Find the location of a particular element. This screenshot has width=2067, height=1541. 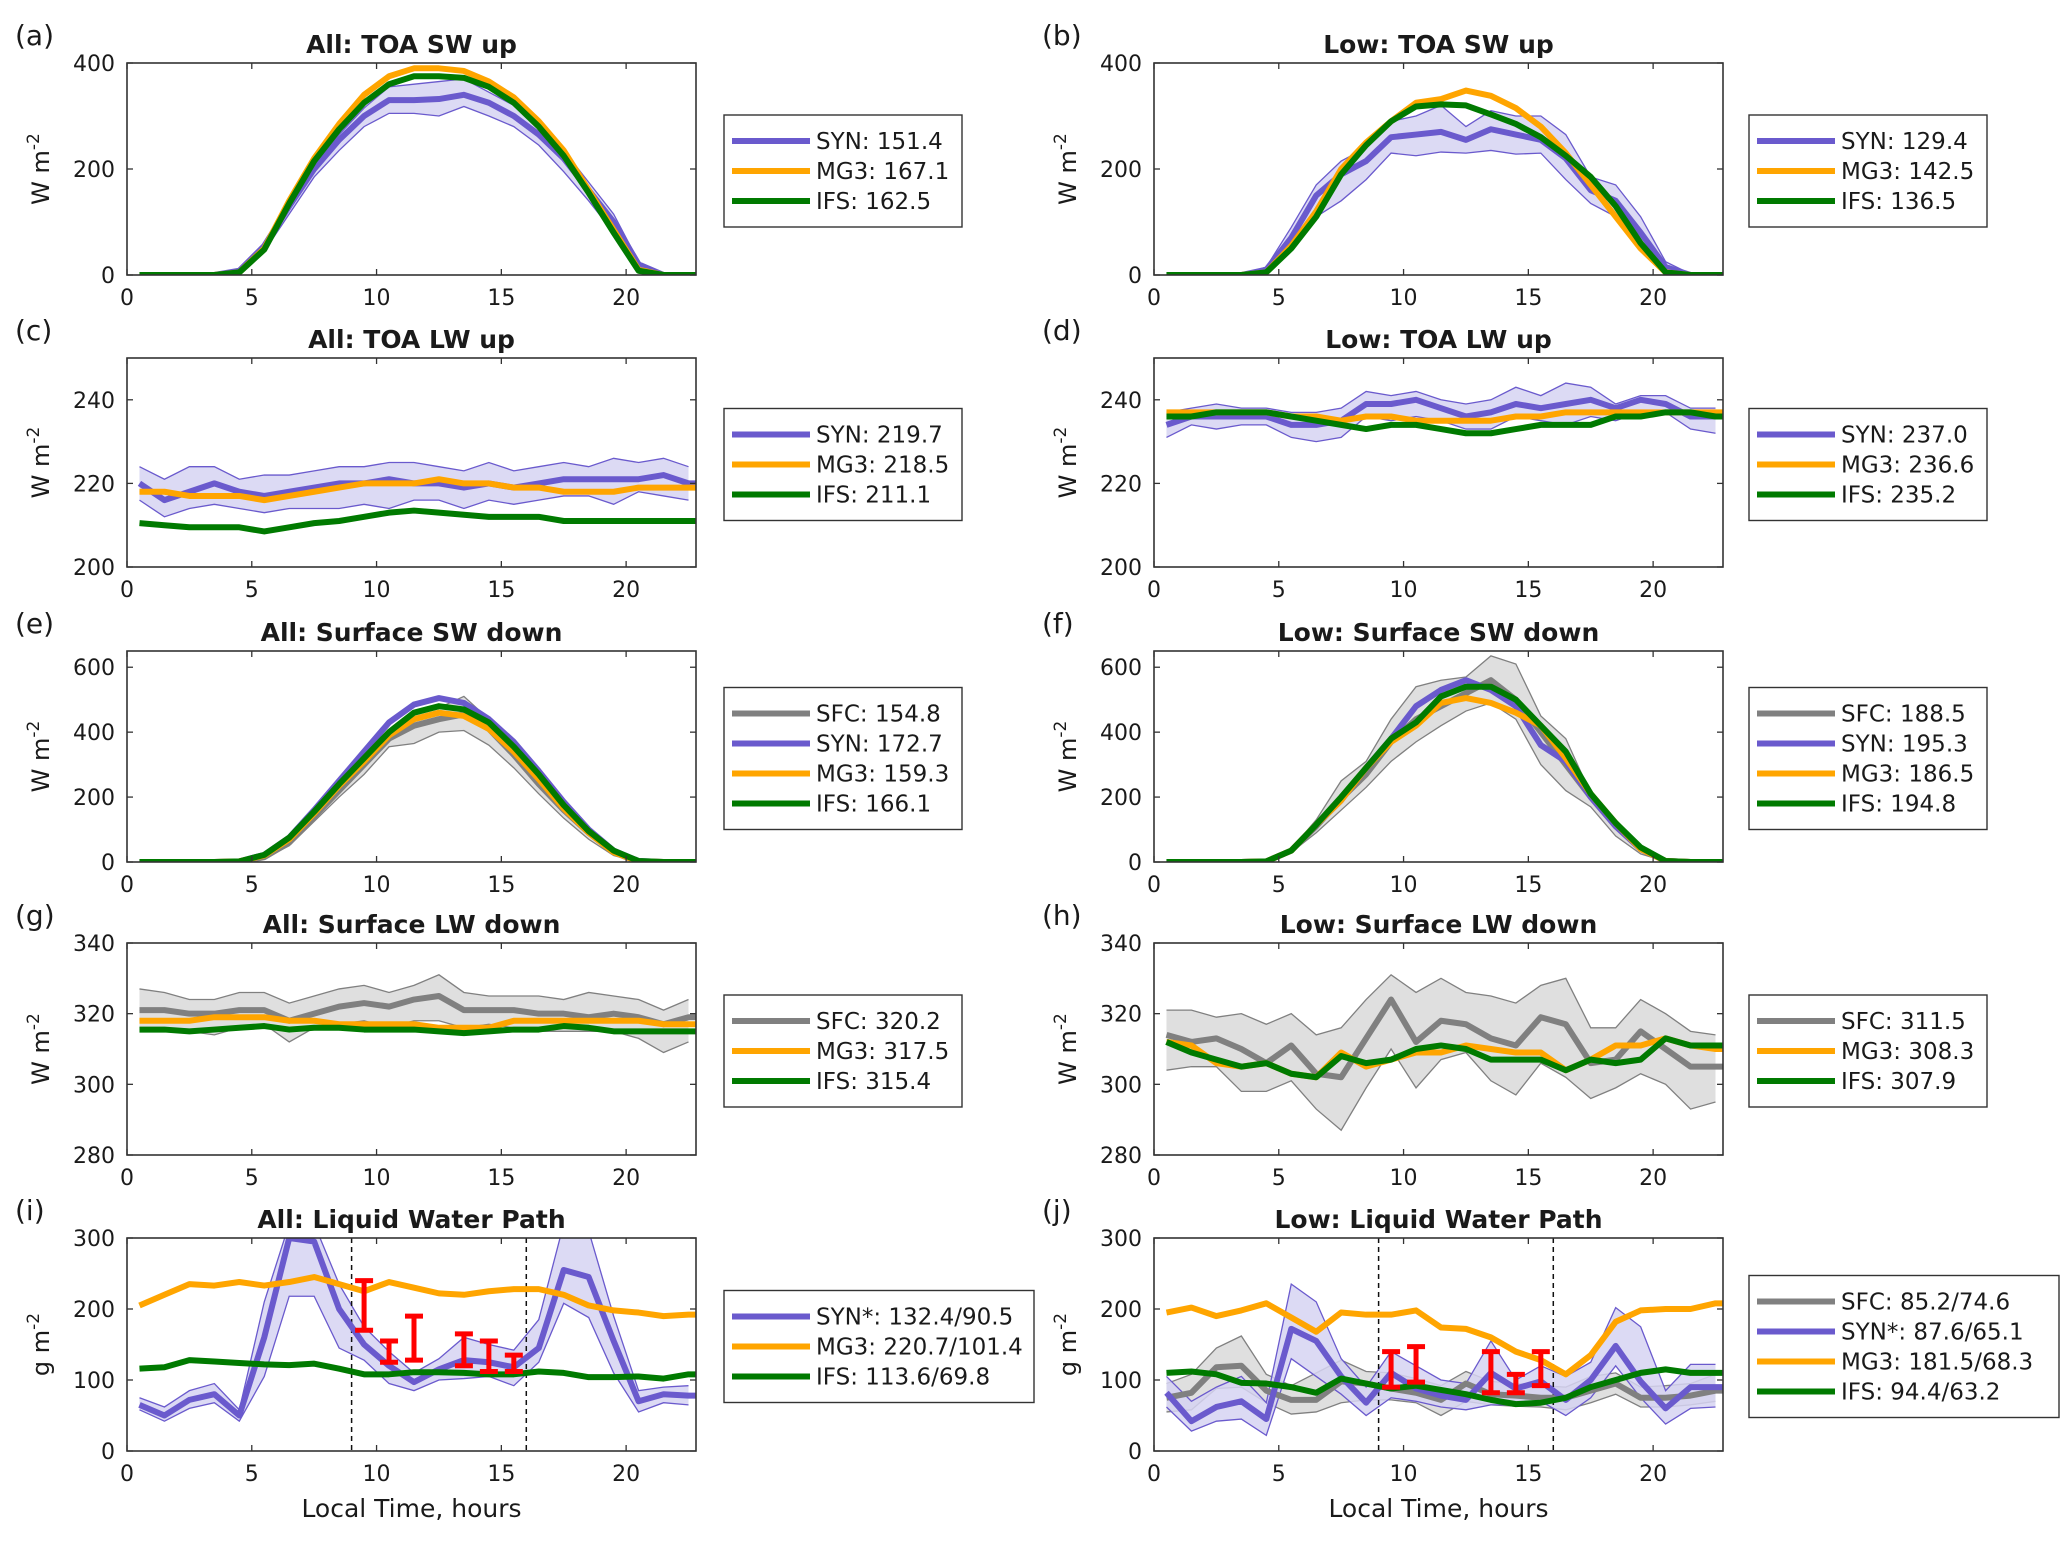

legend-item-syn: SYN: 195.3 is located at coordinates (1862, 745).